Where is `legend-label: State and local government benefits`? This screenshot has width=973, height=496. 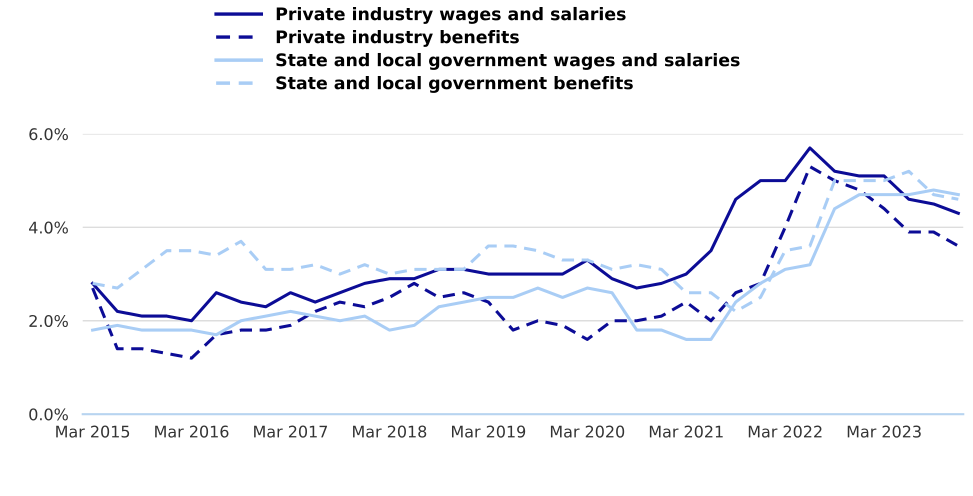 legend-label: State and local government benefits is located at coordinates (454, 84).